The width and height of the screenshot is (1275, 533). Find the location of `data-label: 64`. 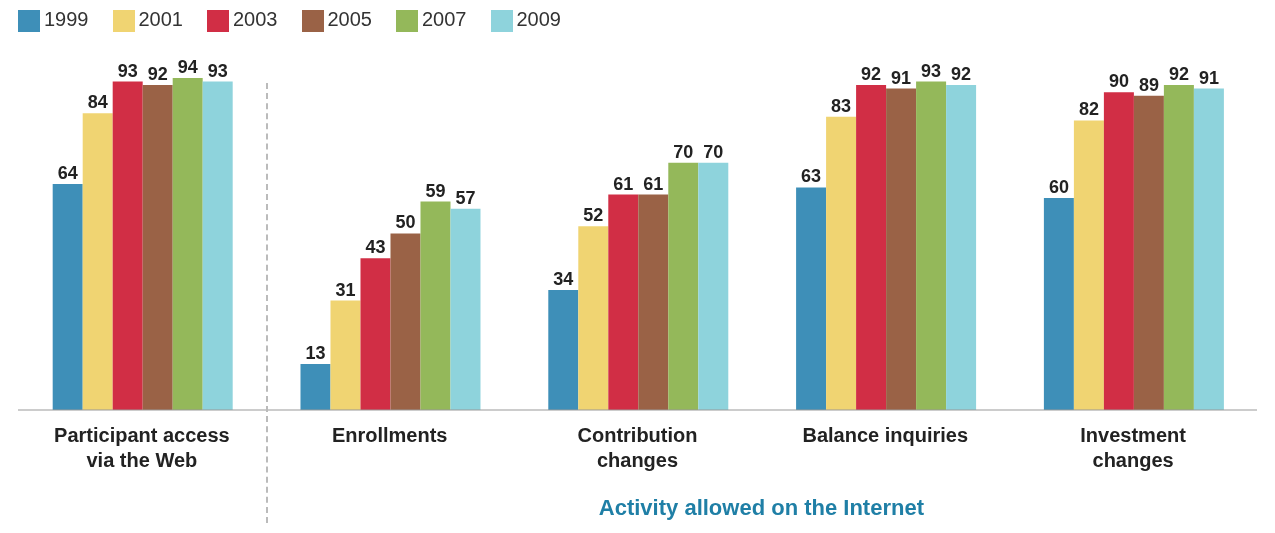

data-label: 64 is located at coordinates (67, 172).